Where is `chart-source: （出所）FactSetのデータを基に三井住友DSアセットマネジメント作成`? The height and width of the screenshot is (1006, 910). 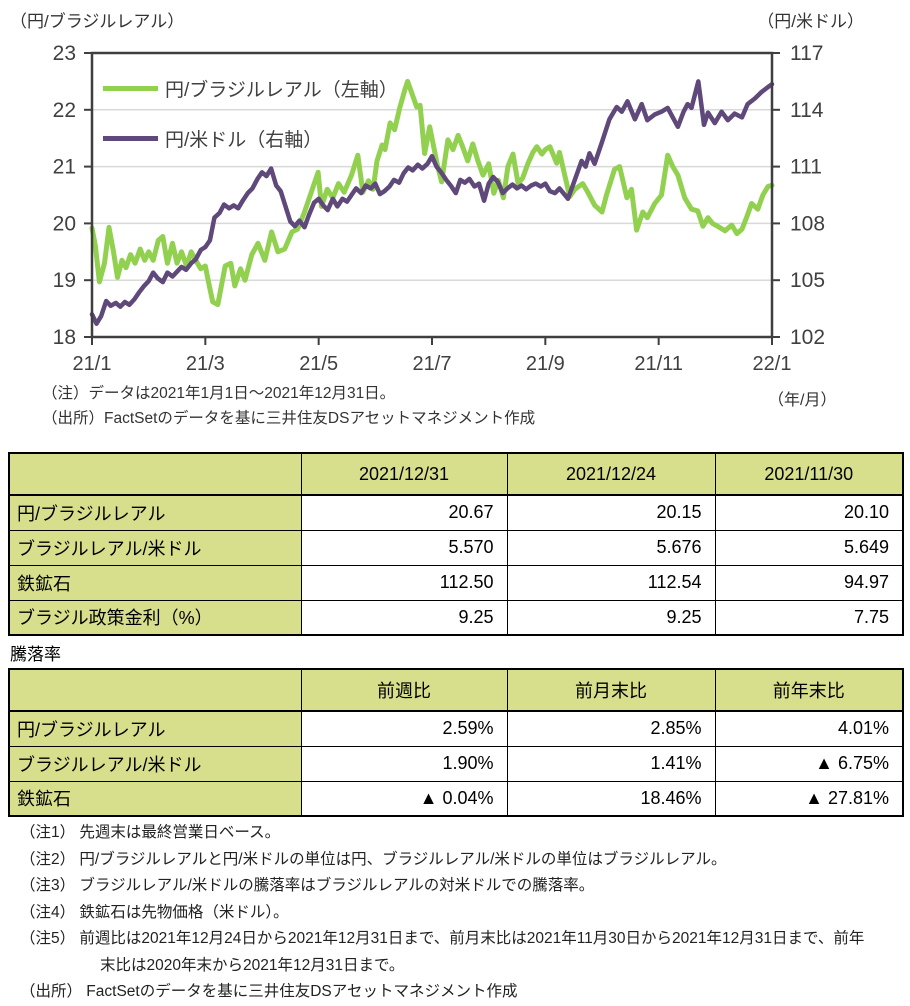 chart-source: （出所）FactSetのデータを基に三井住友DSアセットマネジメント作成 is located at coordinates (289, 418).